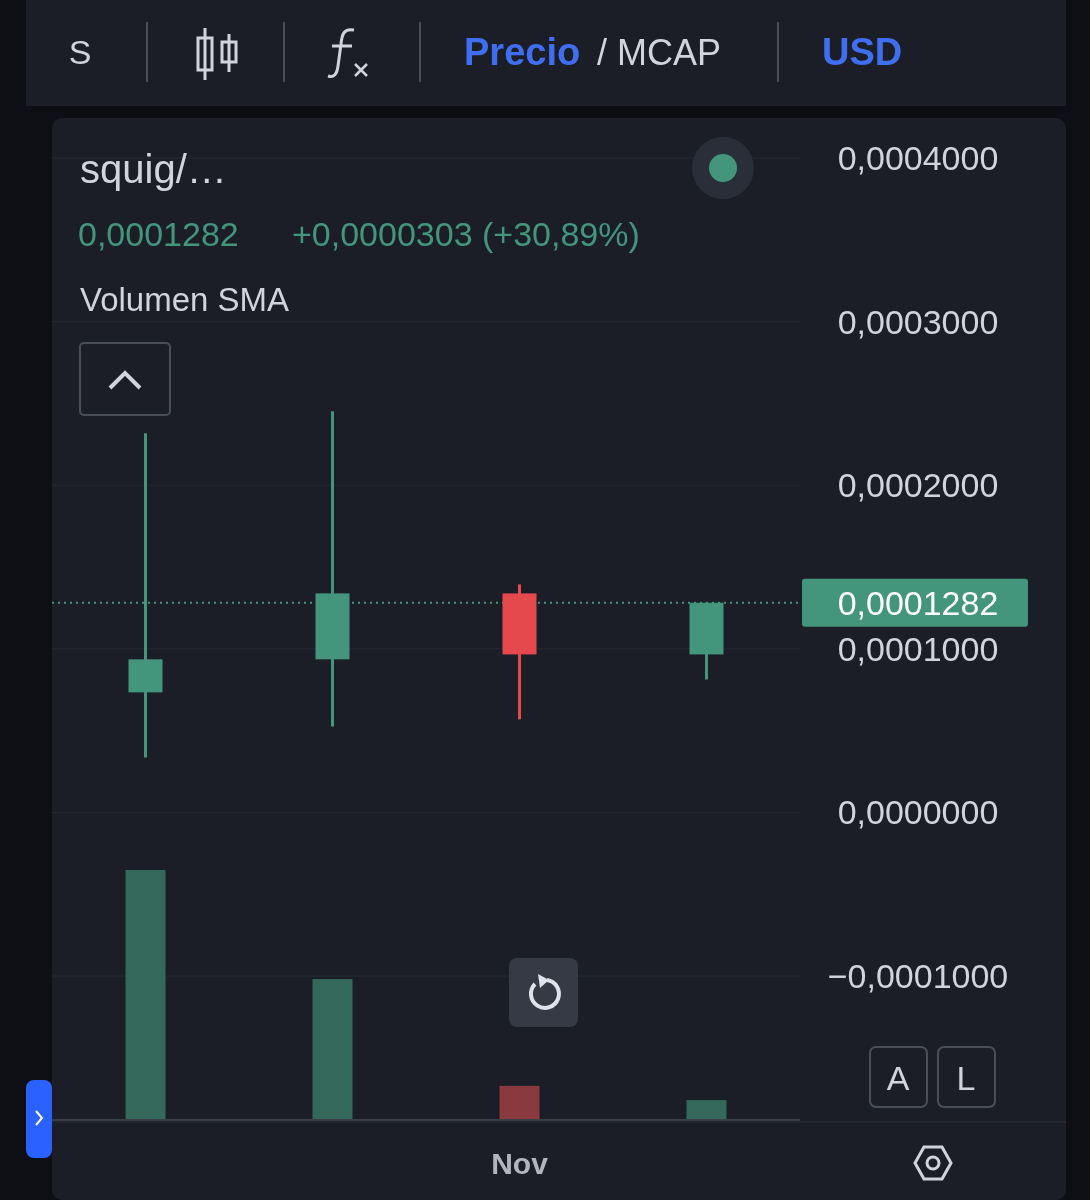 Image resolution: width=1090 pixels, height=1200 pixels. I want to click on y-tick-label: −0,0001000, so click(918, 975).